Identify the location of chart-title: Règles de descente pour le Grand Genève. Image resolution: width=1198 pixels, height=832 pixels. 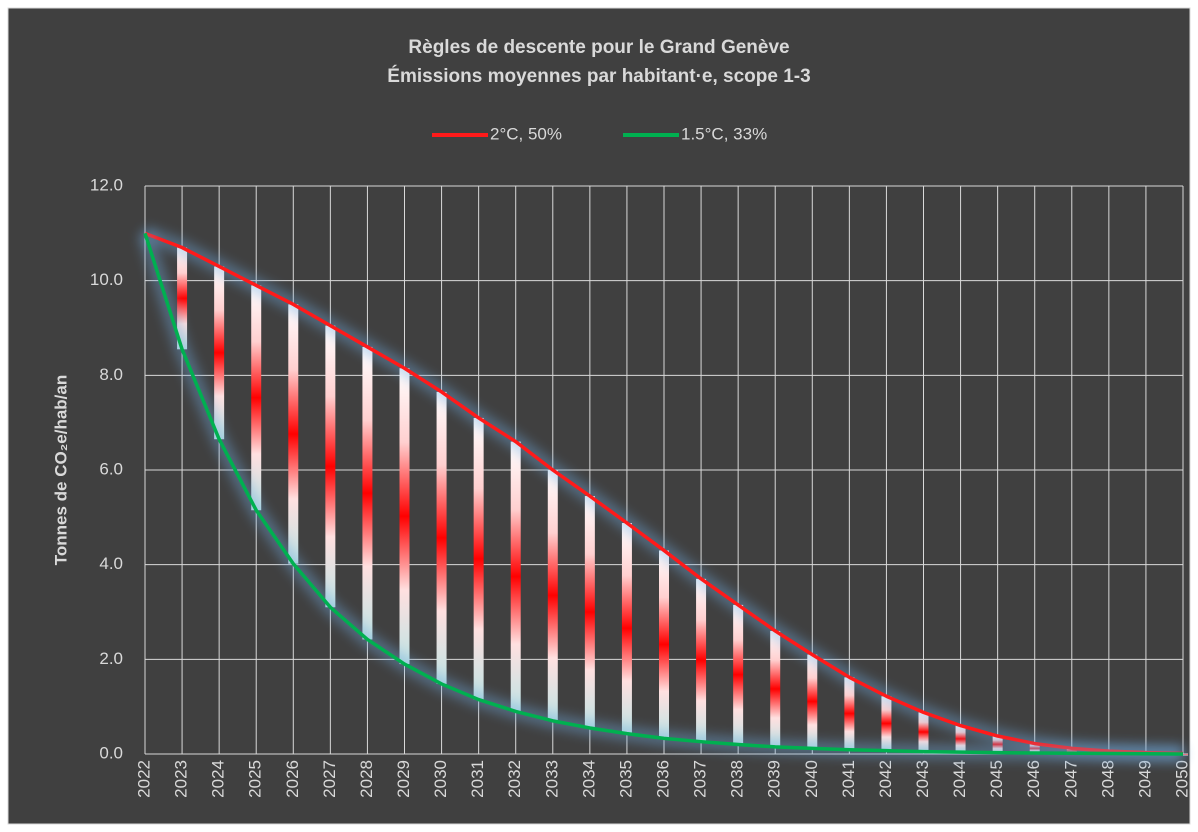
(598, 47).